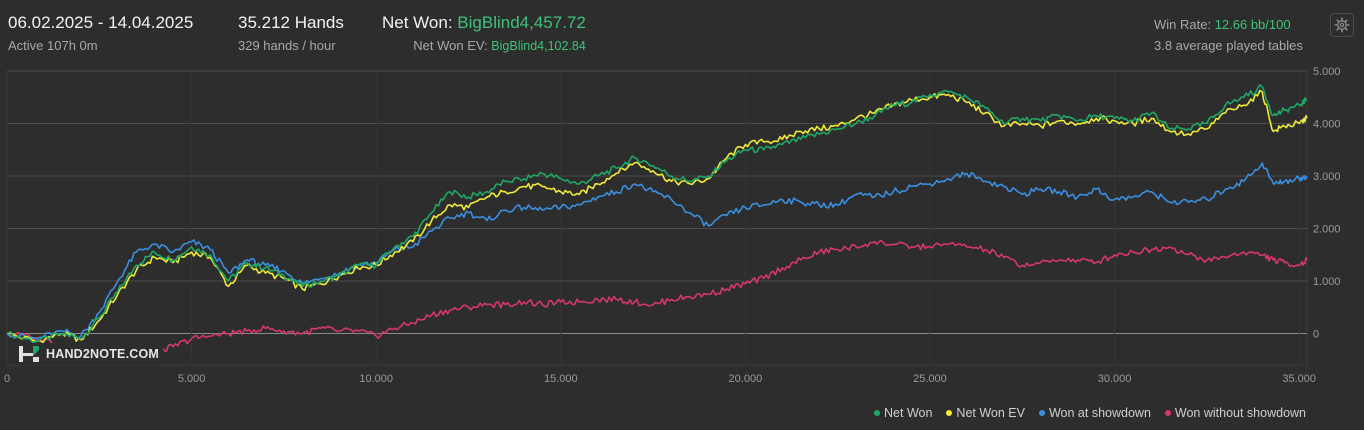 This screenshot has width=1364, height=430. I want to click on win-rate-label: Win Rate:, so click(1184, 24).